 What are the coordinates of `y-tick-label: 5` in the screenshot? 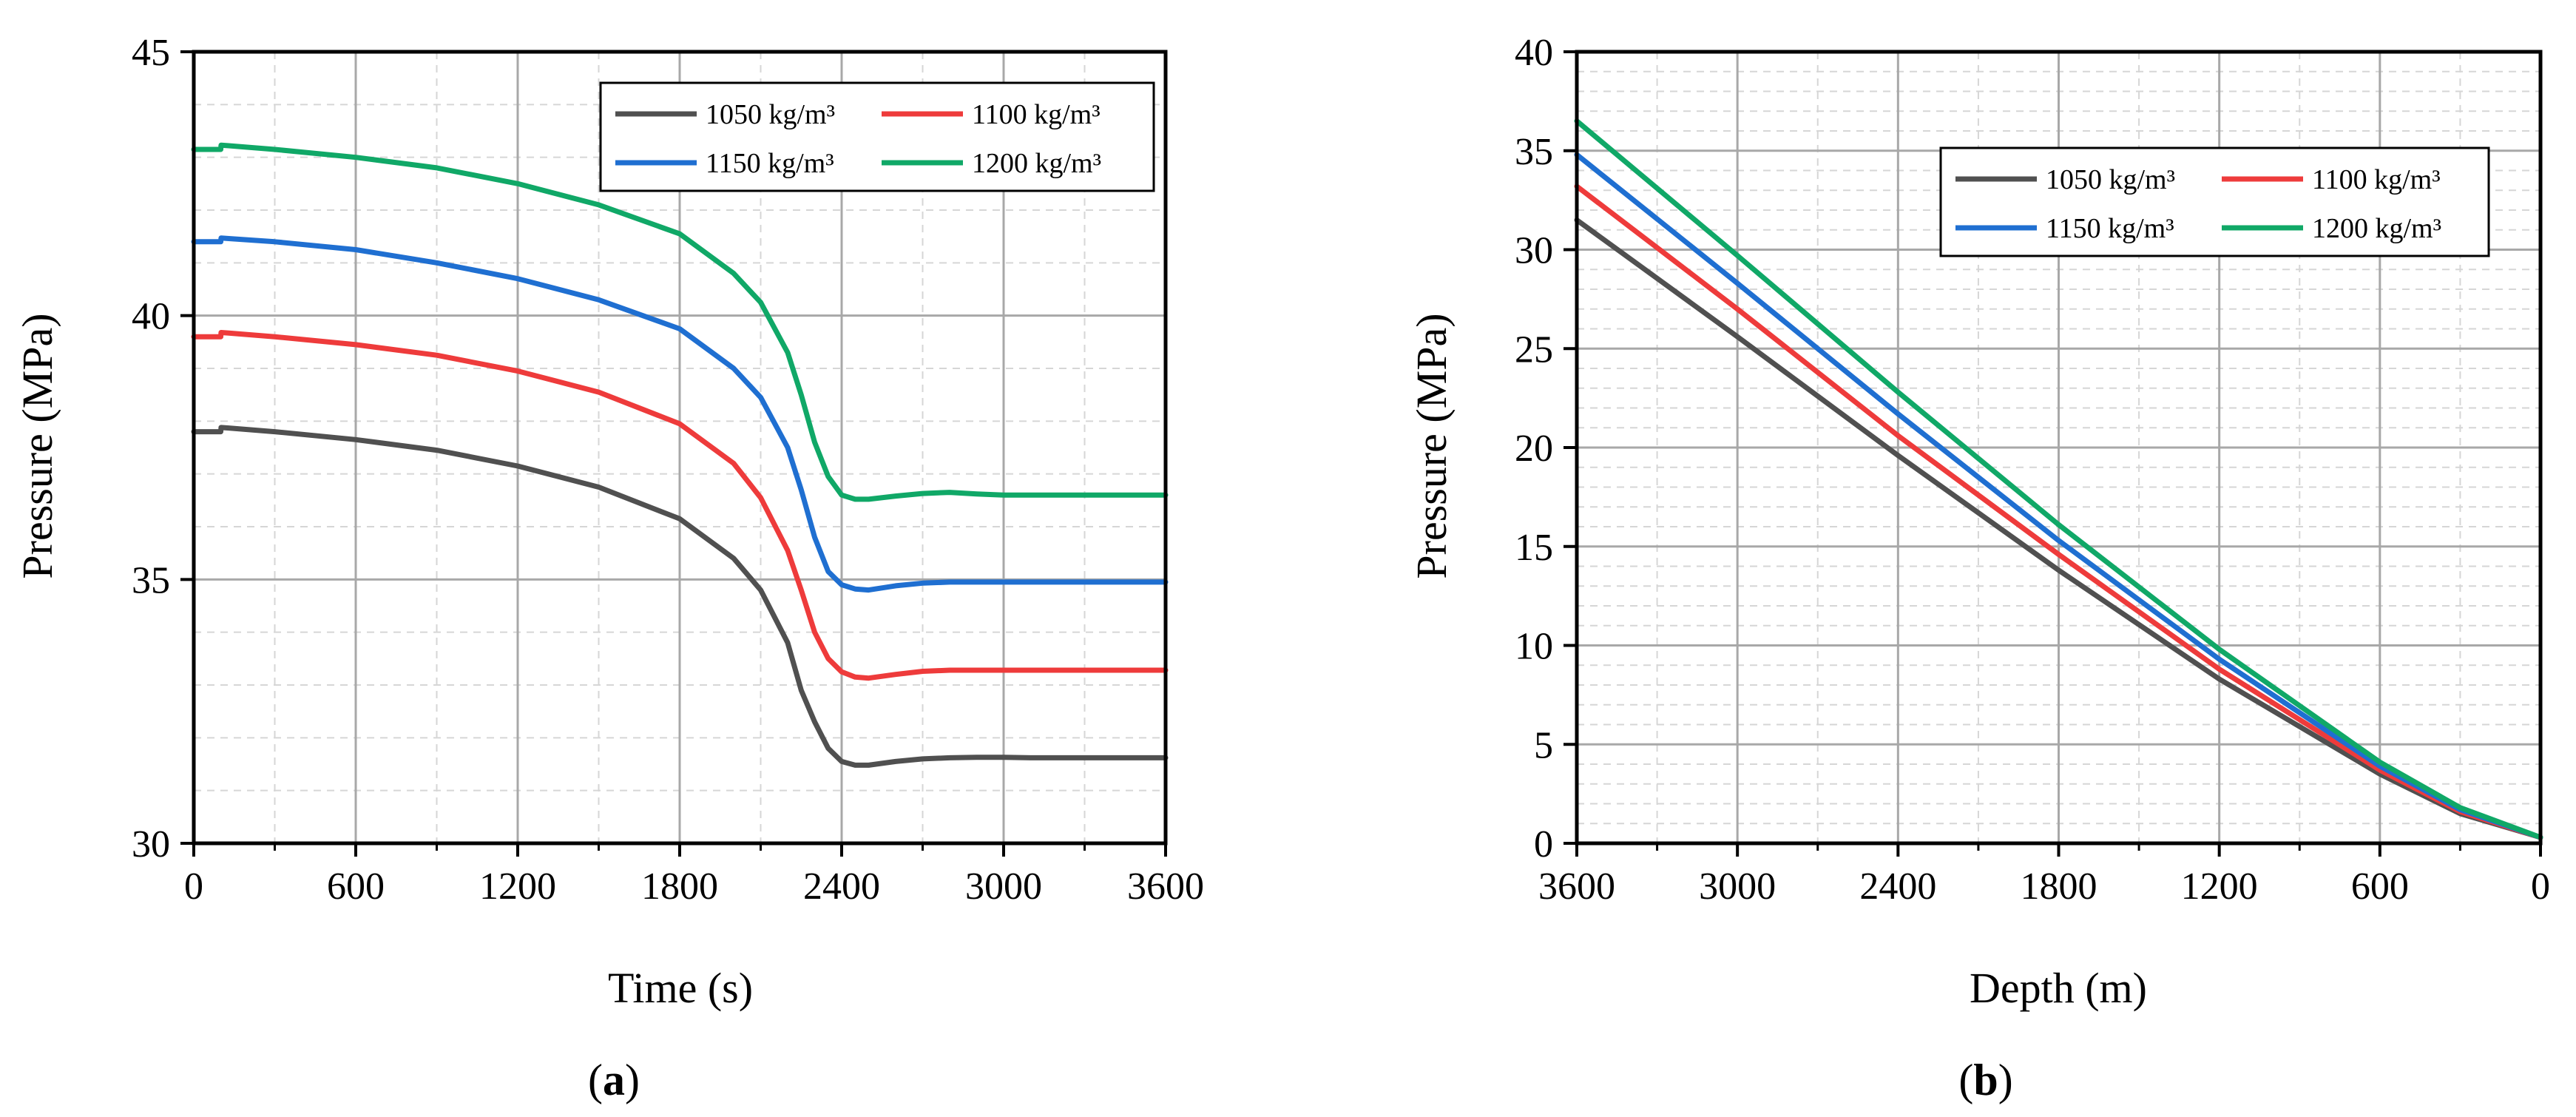 It's located at (1543, 745).